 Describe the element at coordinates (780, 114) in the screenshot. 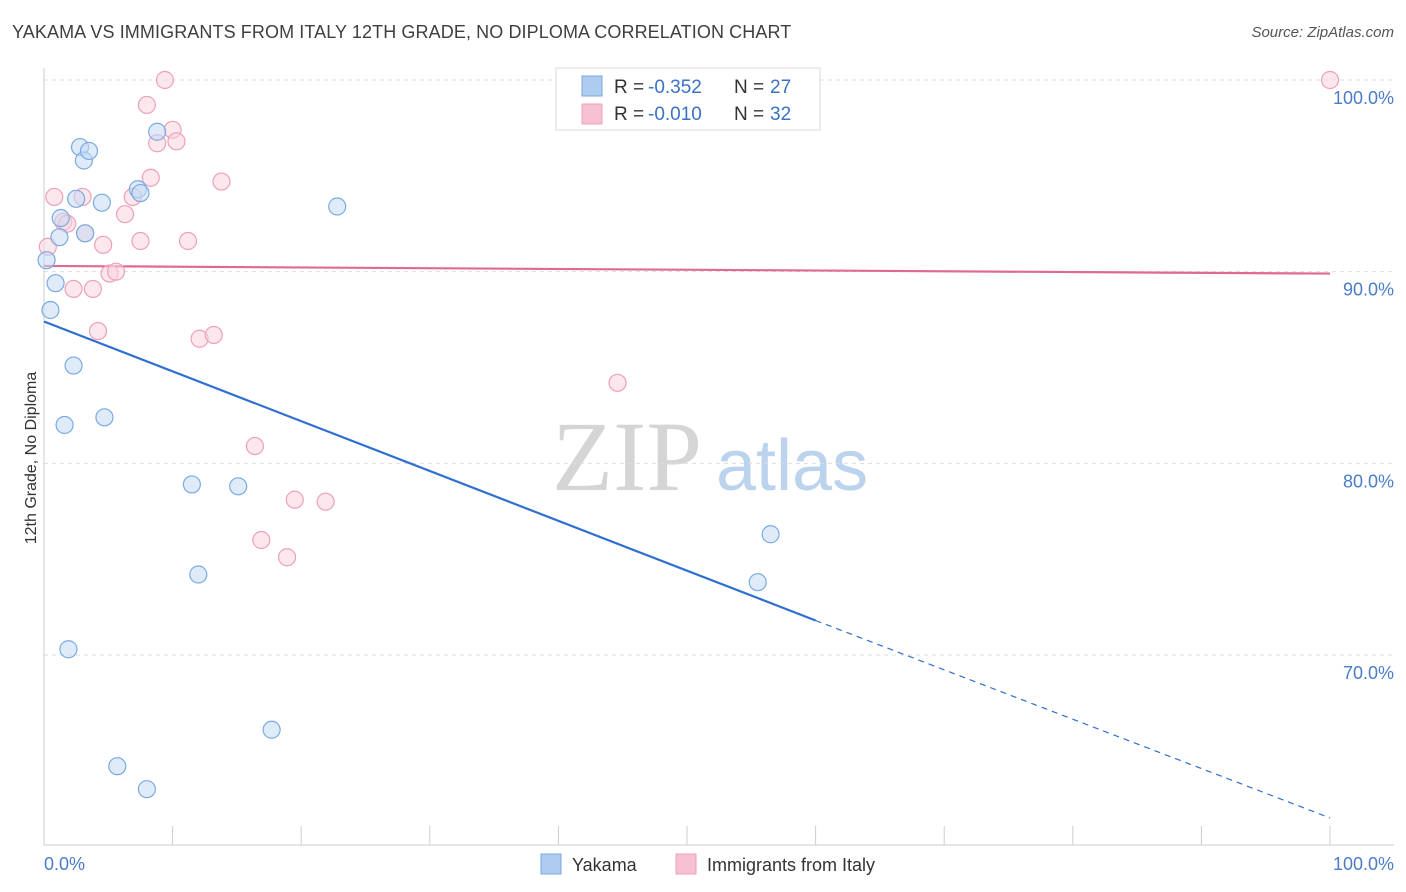

I see `legend-n-value-italy: 32` at that location.